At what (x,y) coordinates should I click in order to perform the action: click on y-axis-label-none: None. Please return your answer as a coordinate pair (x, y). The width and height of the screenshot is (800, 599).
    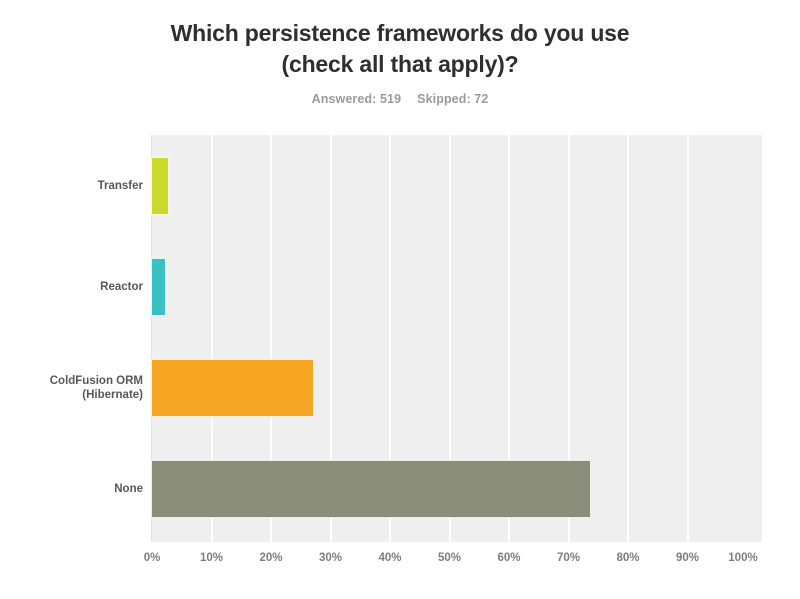
    Looking at the image, I should click on (71, 489).